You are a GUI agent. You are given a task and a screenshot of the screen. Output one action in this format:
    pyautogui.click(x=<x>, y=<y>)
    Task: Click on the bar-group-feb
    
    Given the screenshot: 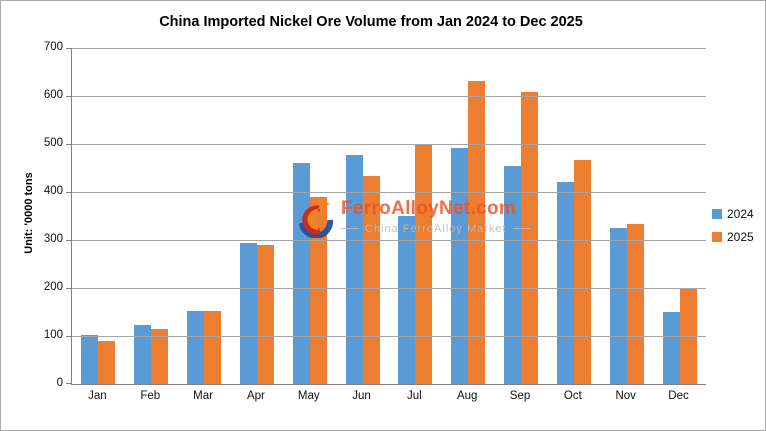 What is the action you would take?
    pyautogui.click(x=151, y=216)
    